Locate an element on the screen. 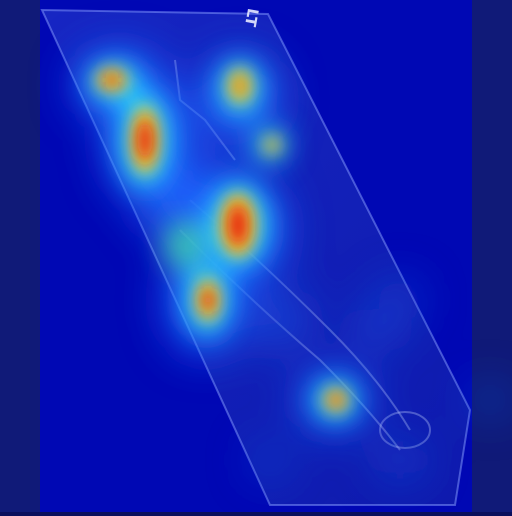 Image resolution: width=512 pixels, height=516 pixels. left-strip is located at coordinates (20, 256).